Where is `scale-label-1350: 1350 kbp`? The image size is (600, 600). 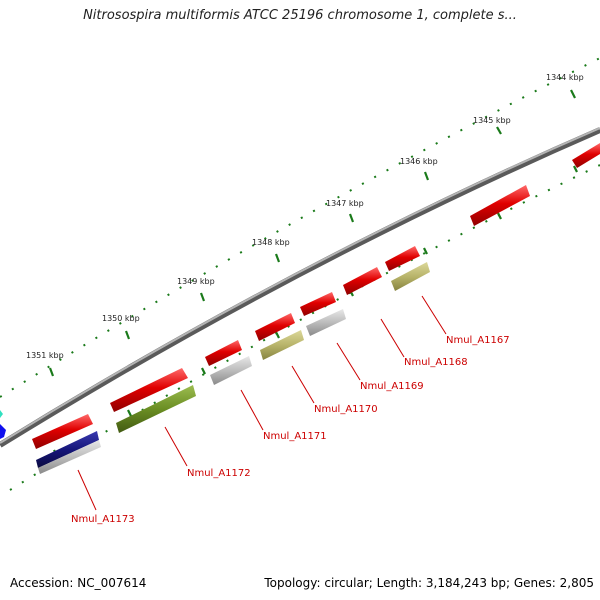
scale-label-1350: 1350 kbp is located at coordinates (121, 318).